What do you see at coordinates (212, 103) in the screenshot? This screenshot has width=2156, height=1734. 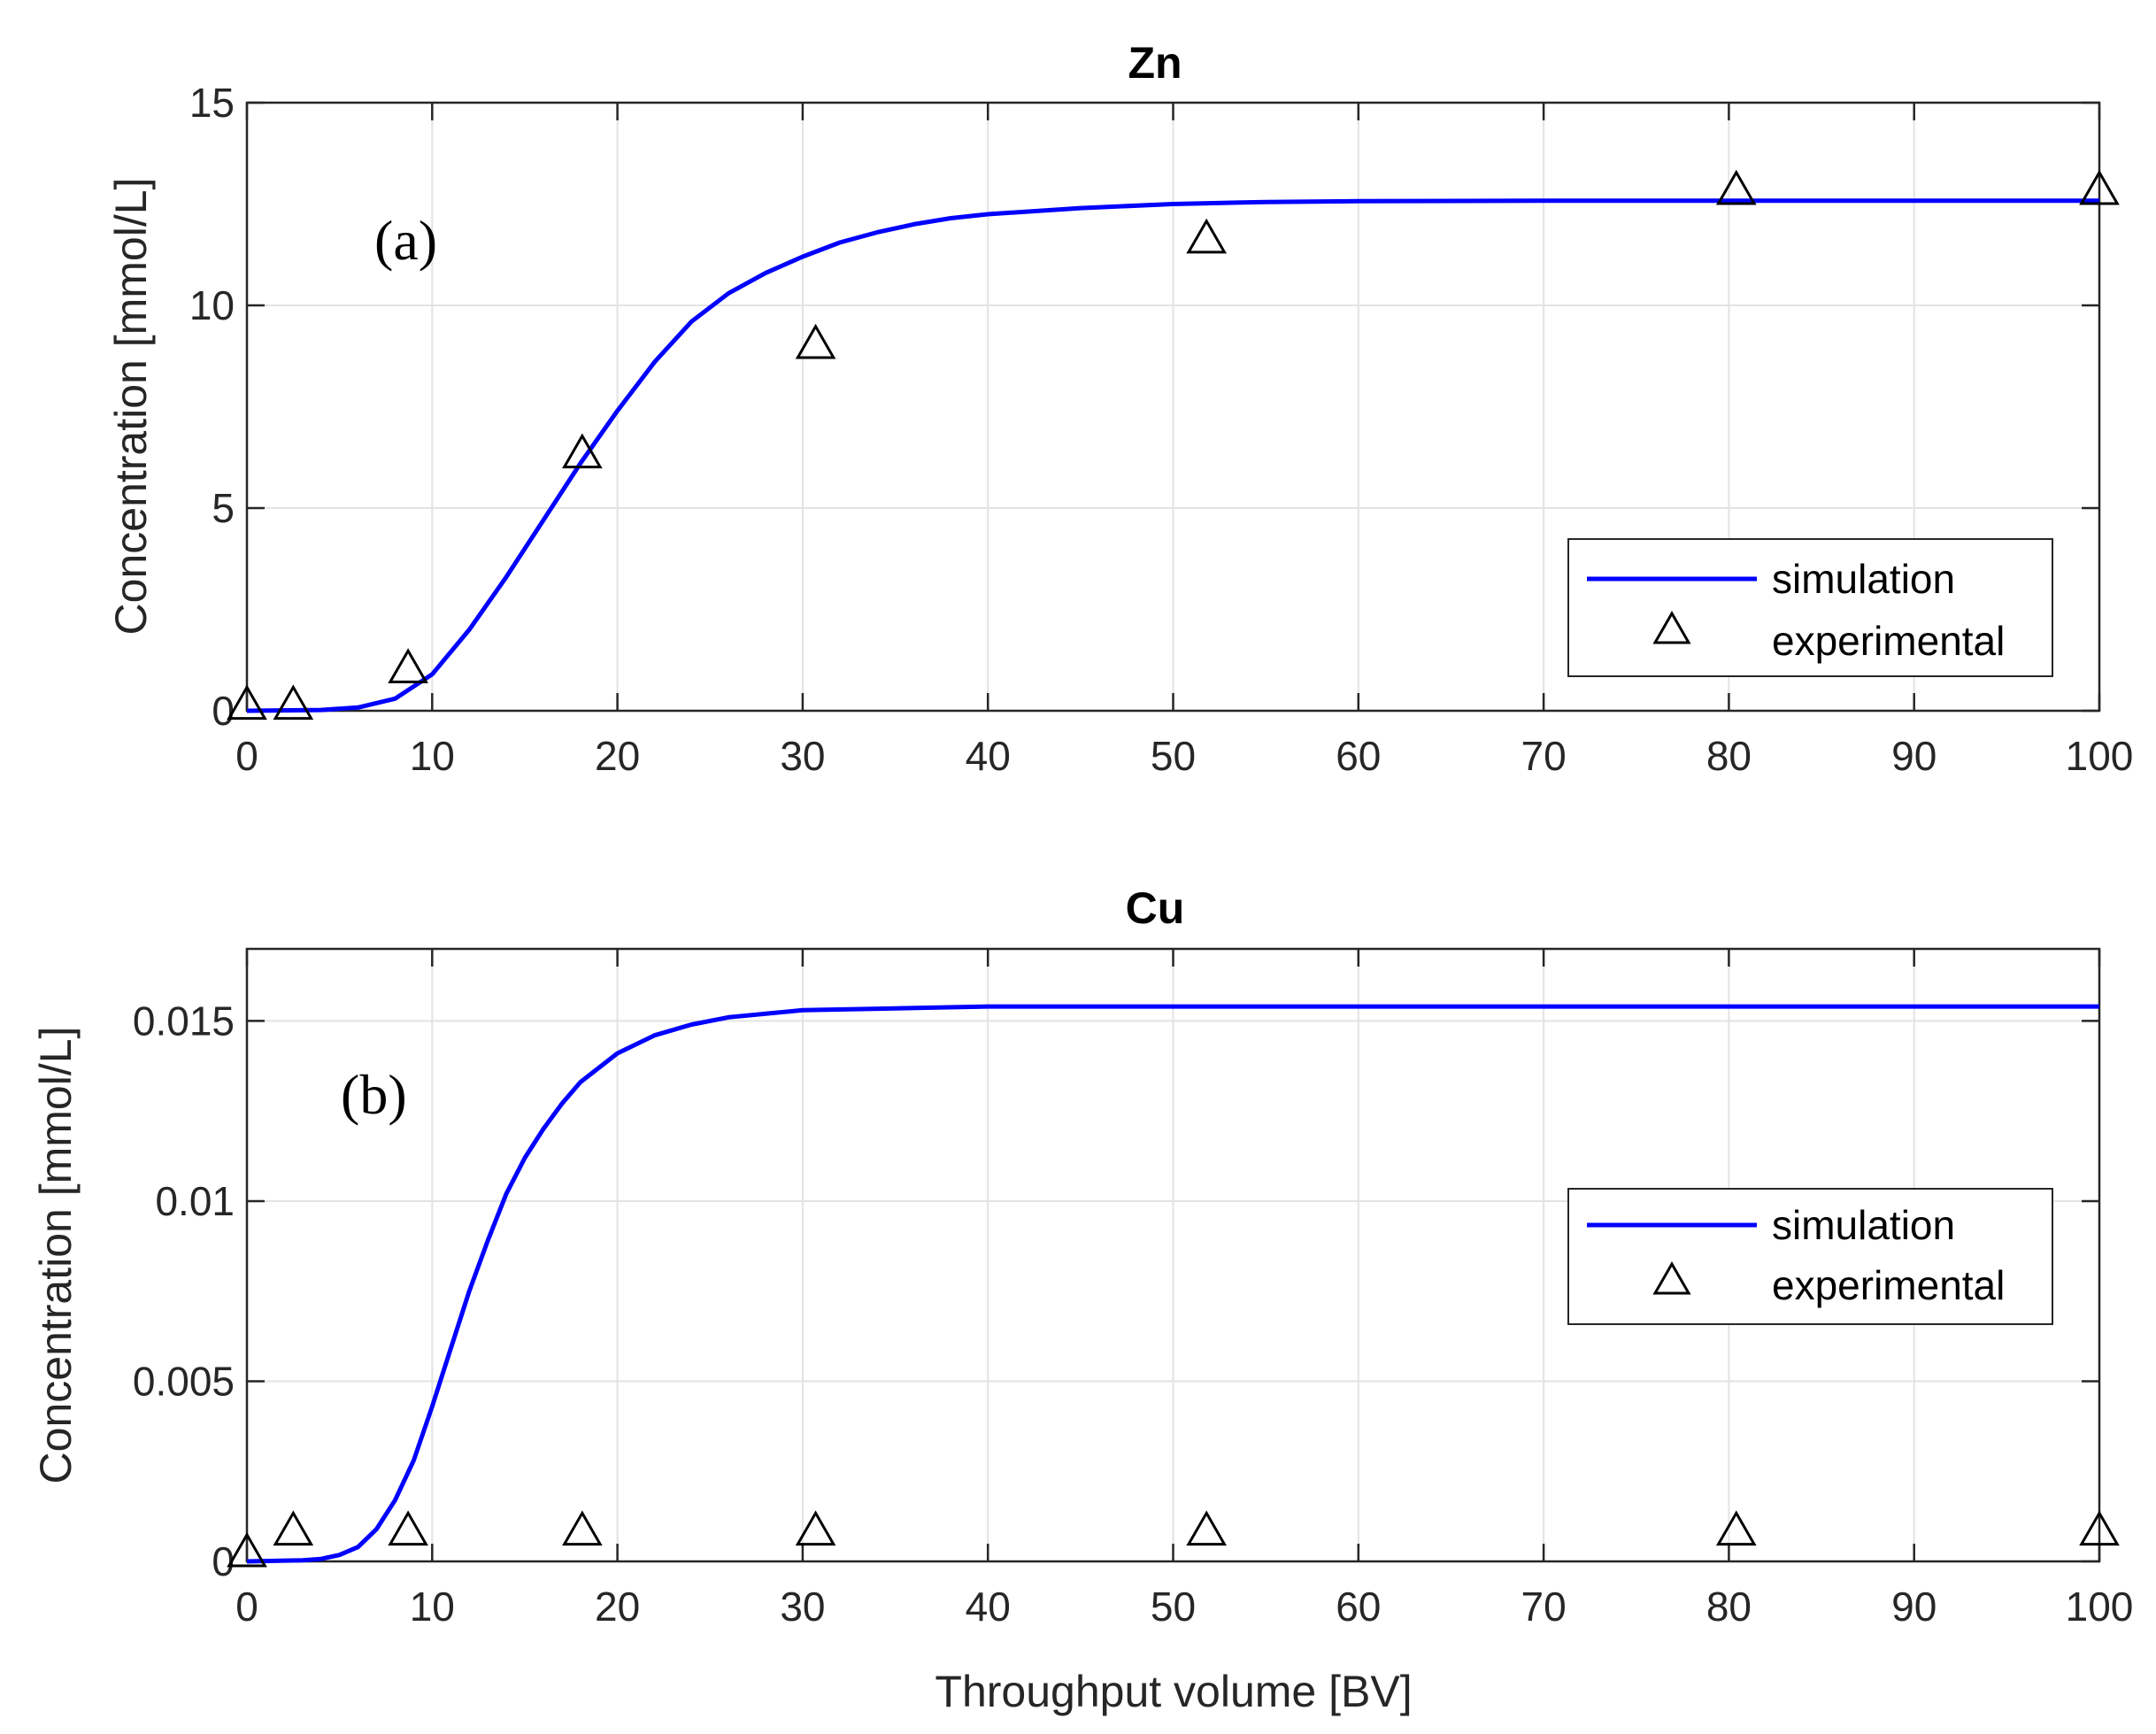 I see `y-tick-label: 15` at bounding box center [212, 103].